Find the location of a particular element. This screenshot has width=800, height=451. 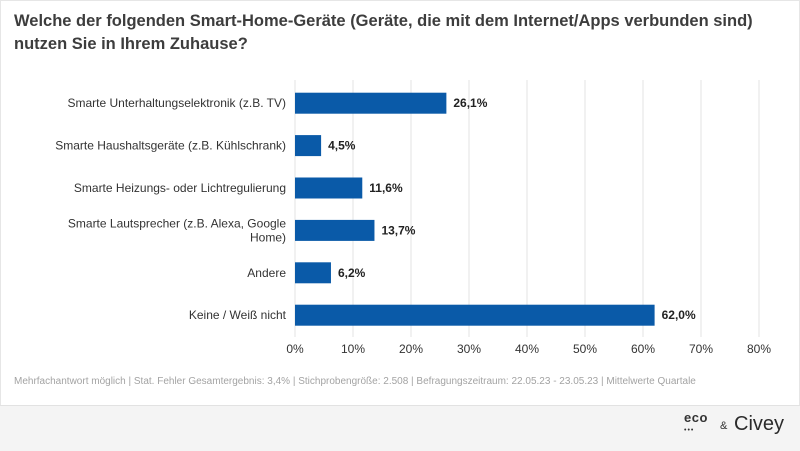

category-label: Smarte Unterhaltungselektronik (z.B. TV) is located at coordinates (176, 103).